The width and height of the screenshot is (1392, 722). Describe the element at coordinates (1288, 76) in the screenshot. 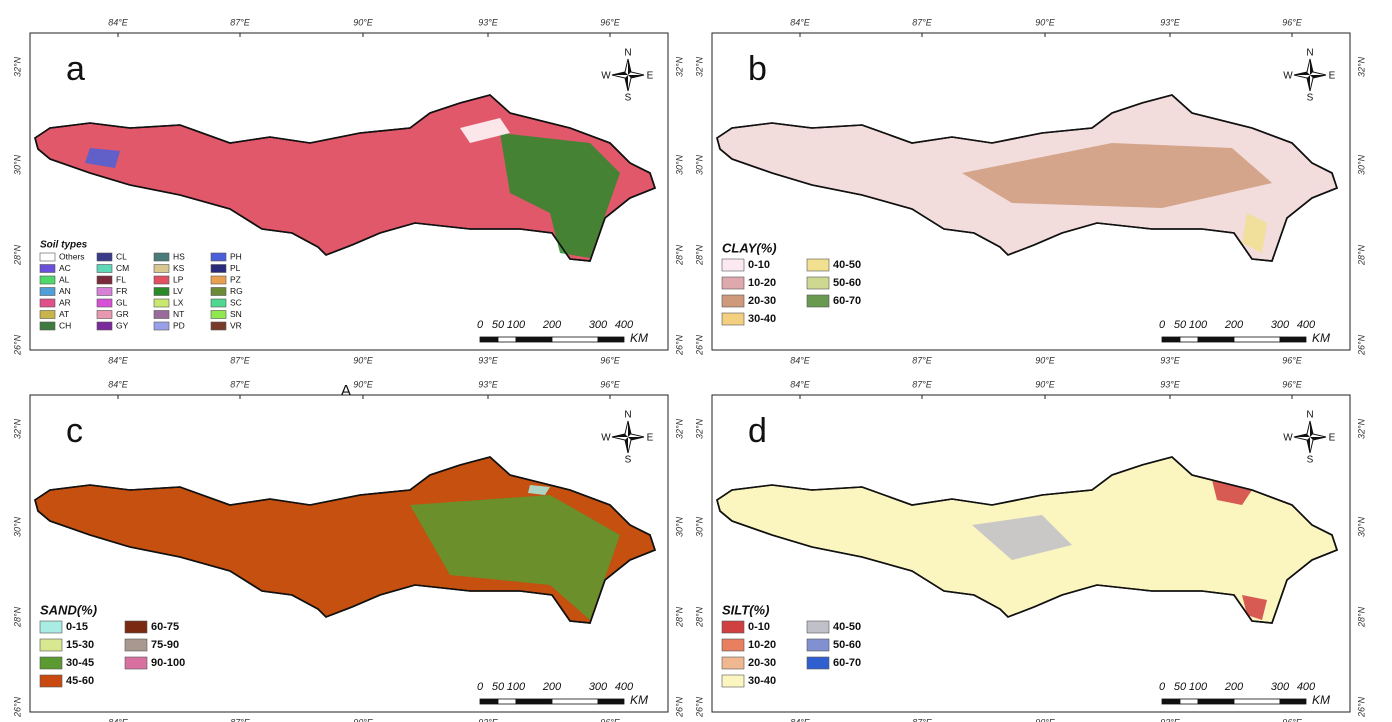

I see `compass-w: W` at that location.